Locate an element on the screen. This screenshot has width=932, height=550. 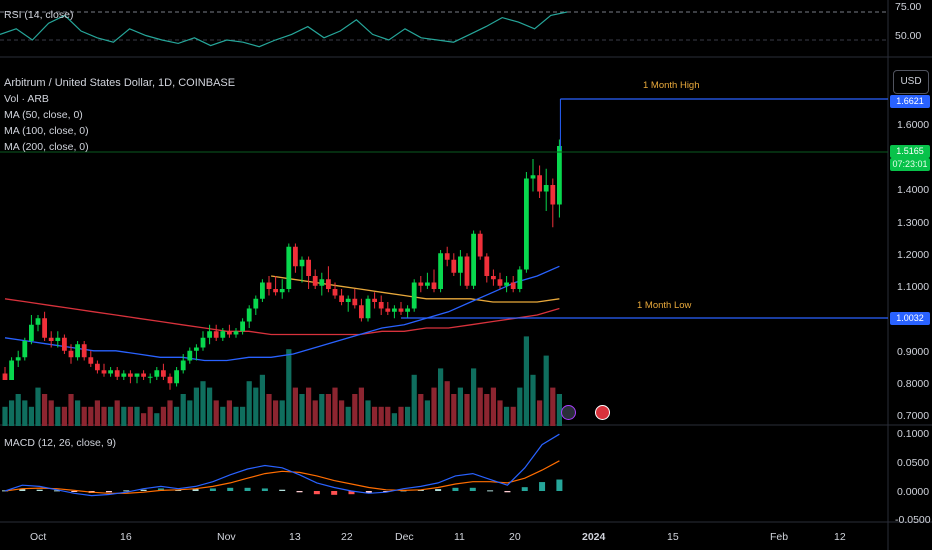
price-tick-7: 0.8000 is located at coordinates (913, 384).